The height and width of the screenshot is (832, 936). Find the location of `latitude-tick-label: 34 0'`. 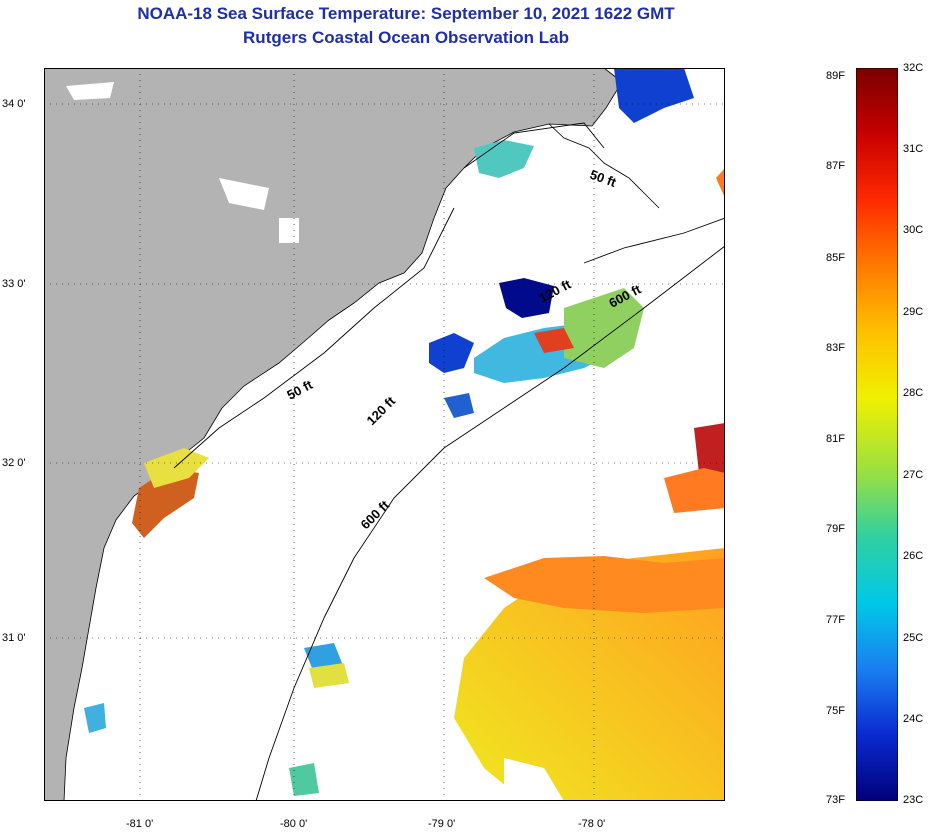

latitude-tick-label: 34 0' is located at coordinates (14, 104).